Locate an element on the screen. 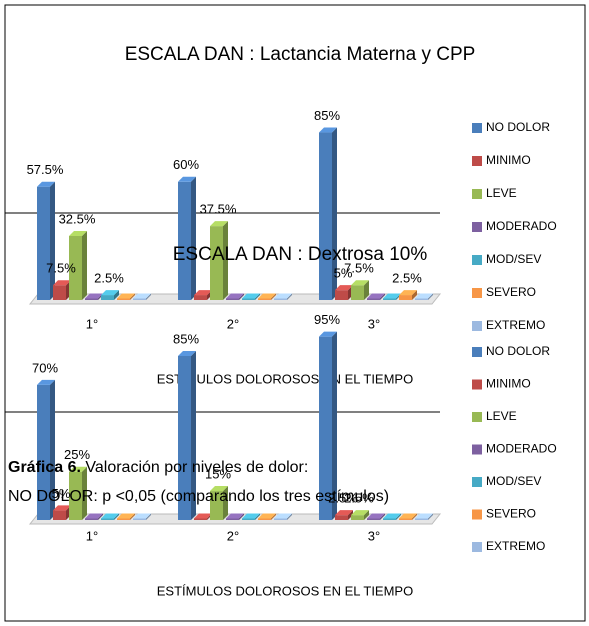 The image size is (589, 626). legend-label: MINIMO is located at coordinates (508, 384).